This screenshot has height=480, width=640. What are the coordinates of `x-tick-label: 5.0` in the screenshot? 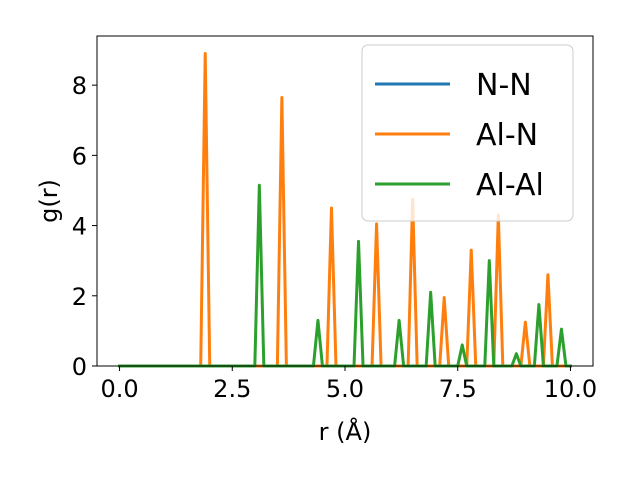 It's located at (345, 389).